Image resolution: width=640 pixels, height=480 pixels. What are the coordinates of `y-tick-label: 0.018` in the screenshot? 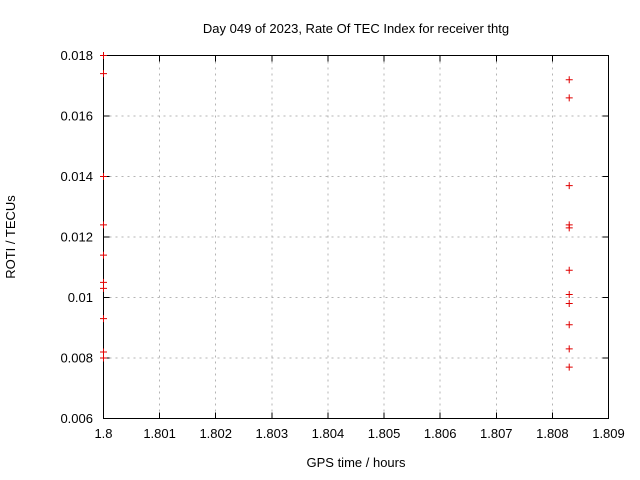 It's located at (76, 55).